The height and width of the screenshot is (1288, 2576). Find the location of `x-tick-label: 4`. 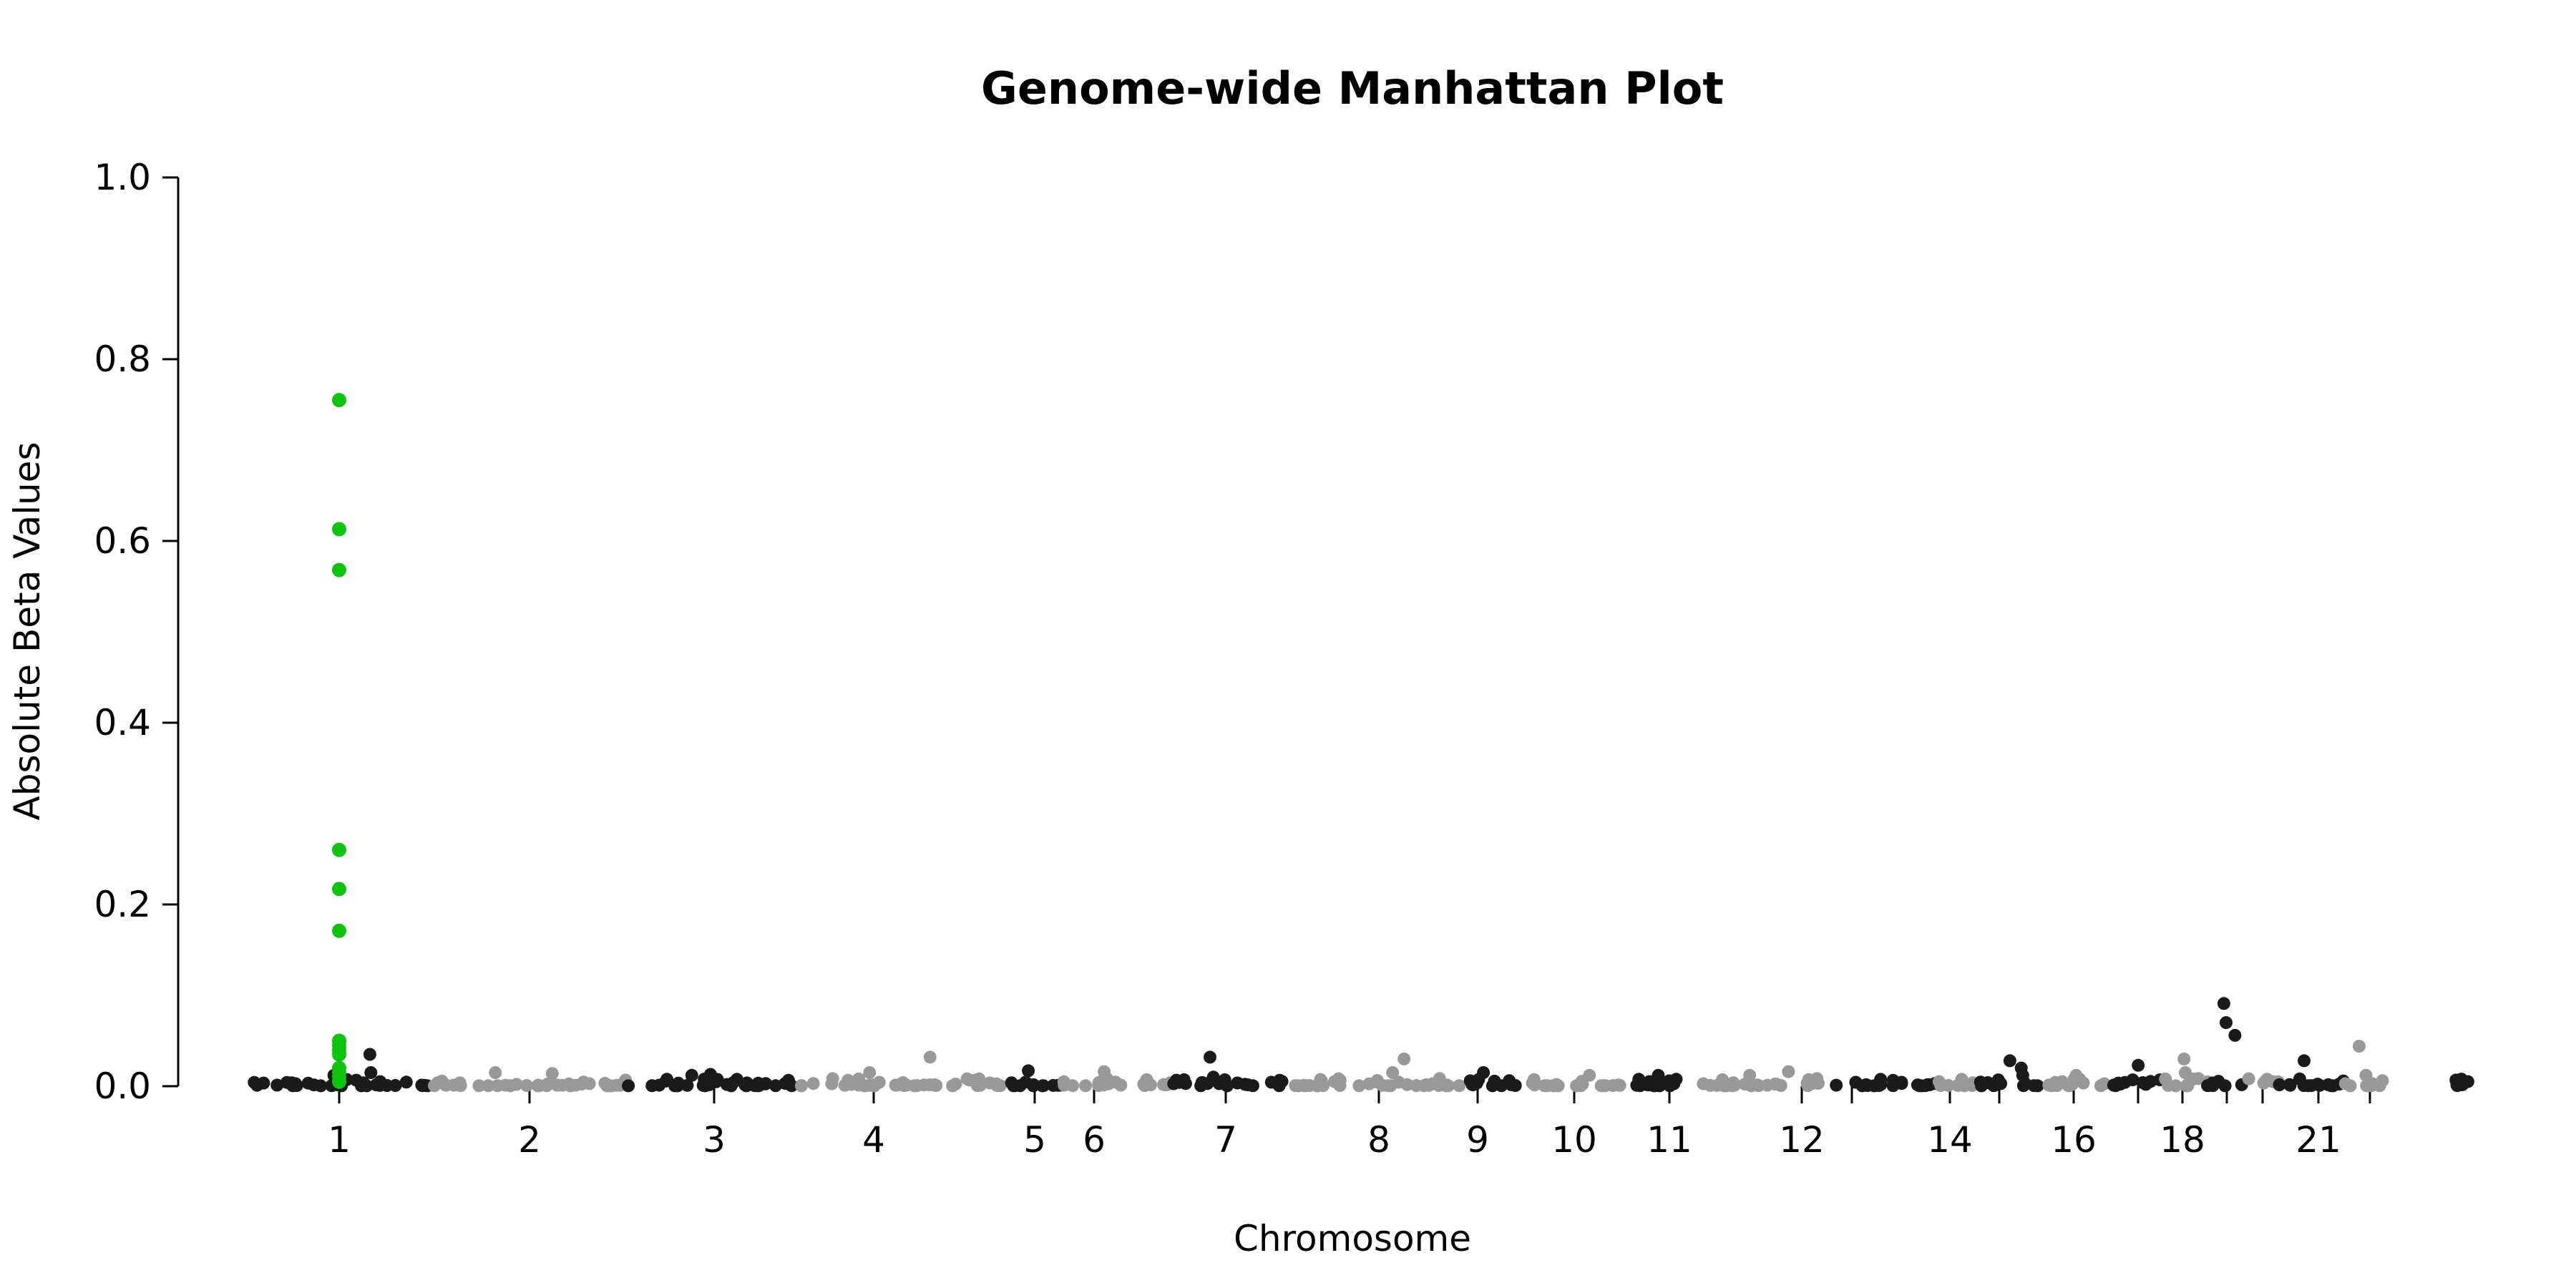

x-tick-label: 4 is located at coordinates (873, 1140).